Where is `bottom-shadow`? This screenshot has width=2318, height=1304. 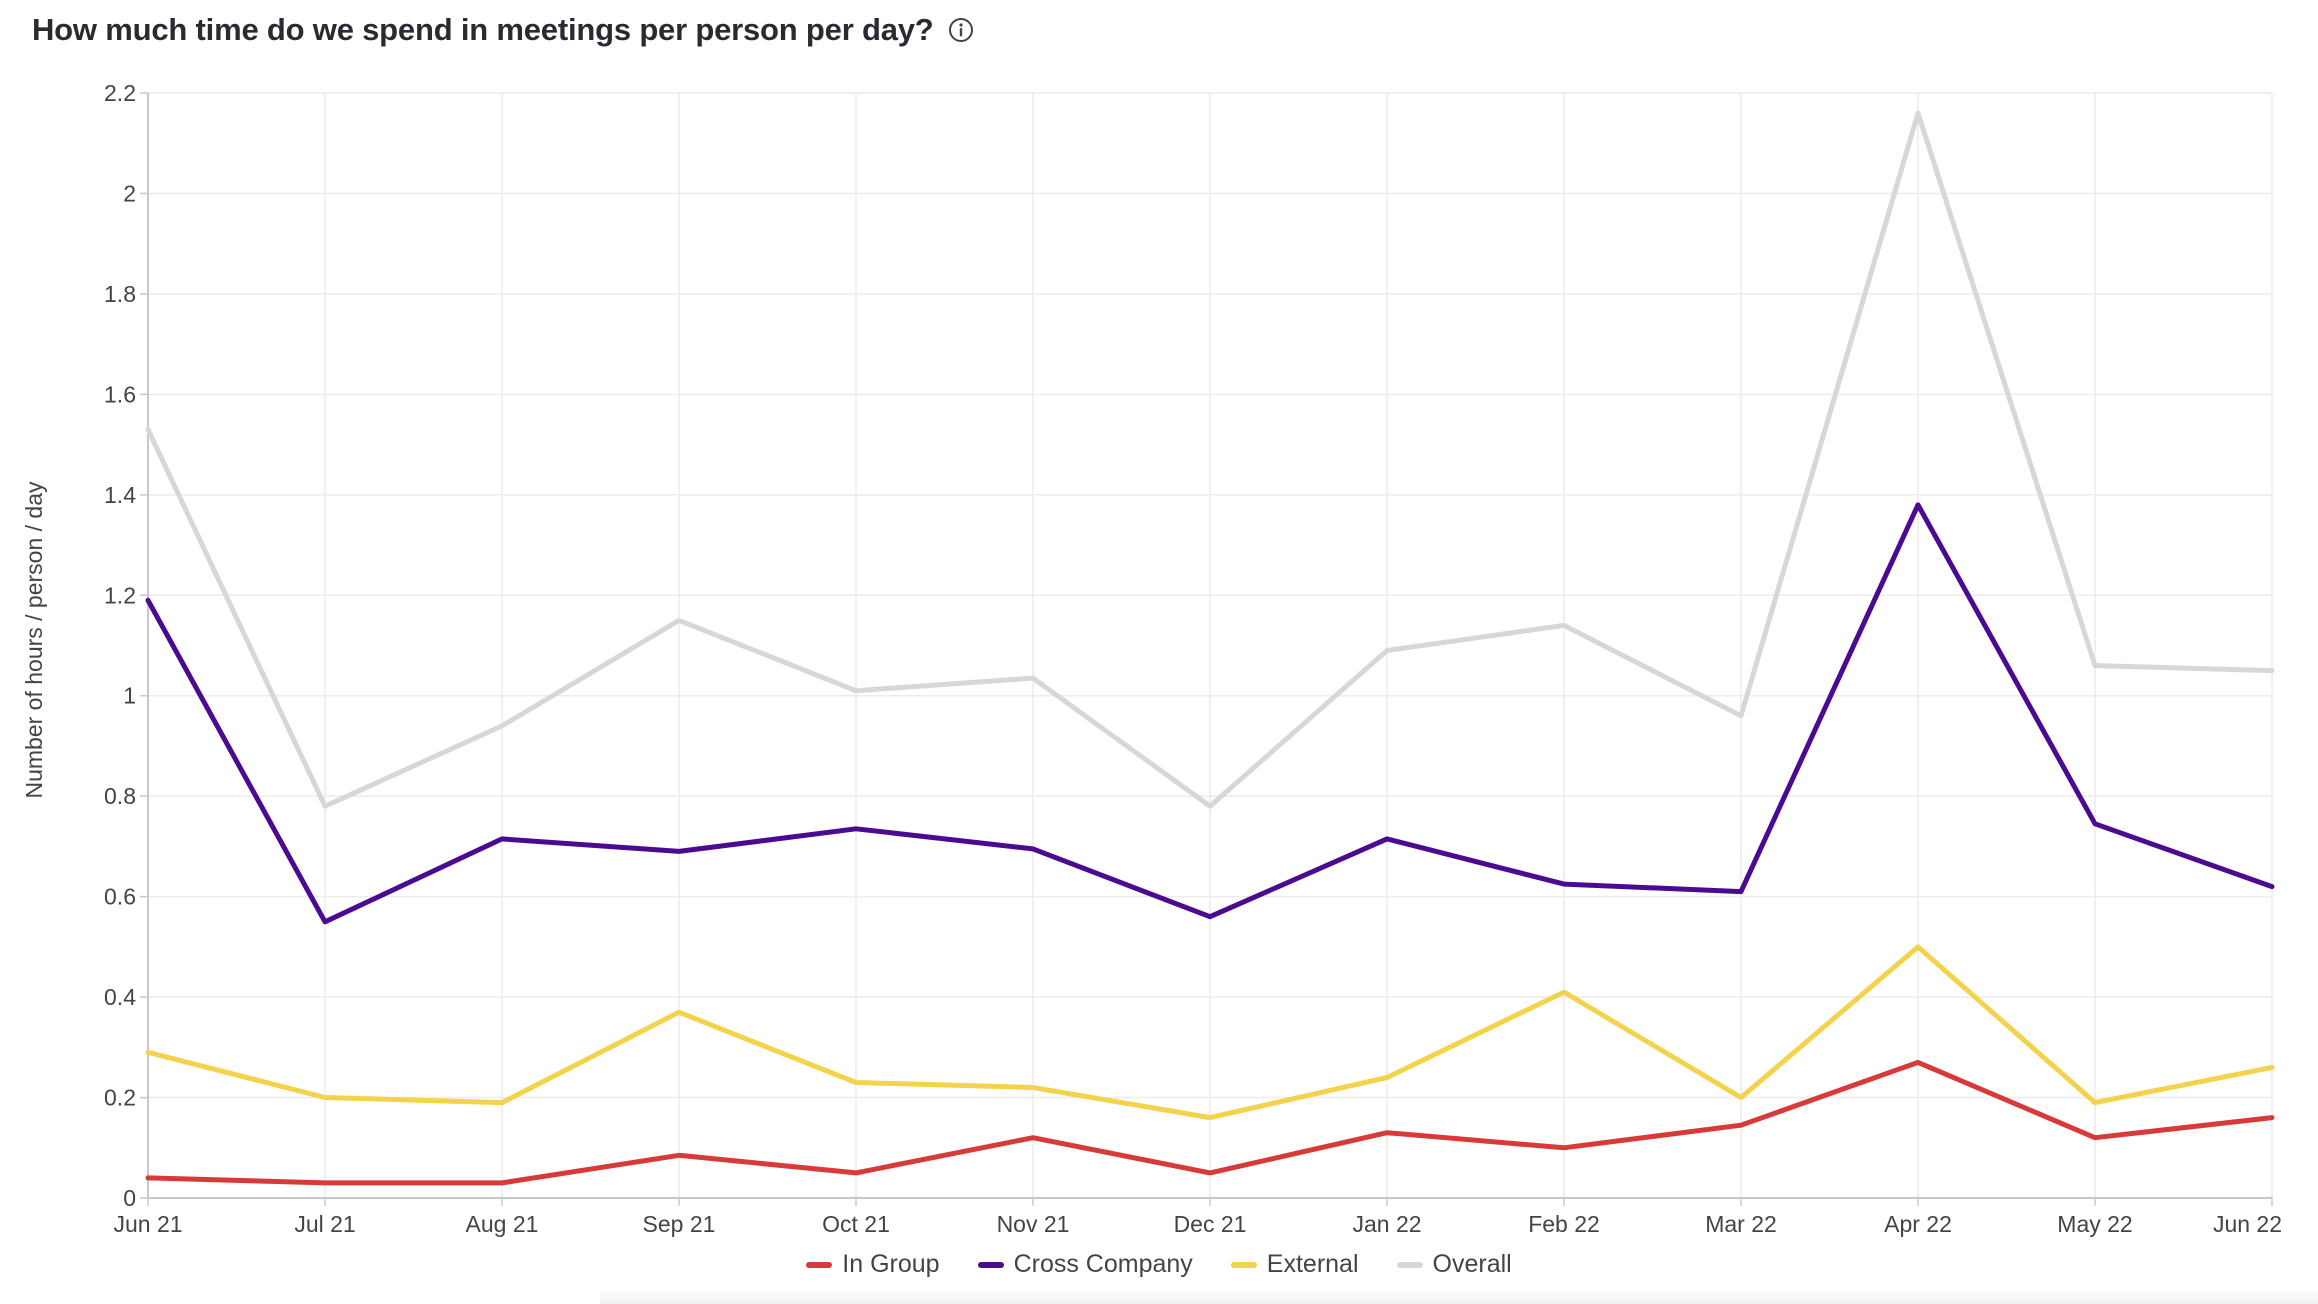 bottom-shadow is located at coordinates (1459, 1296).